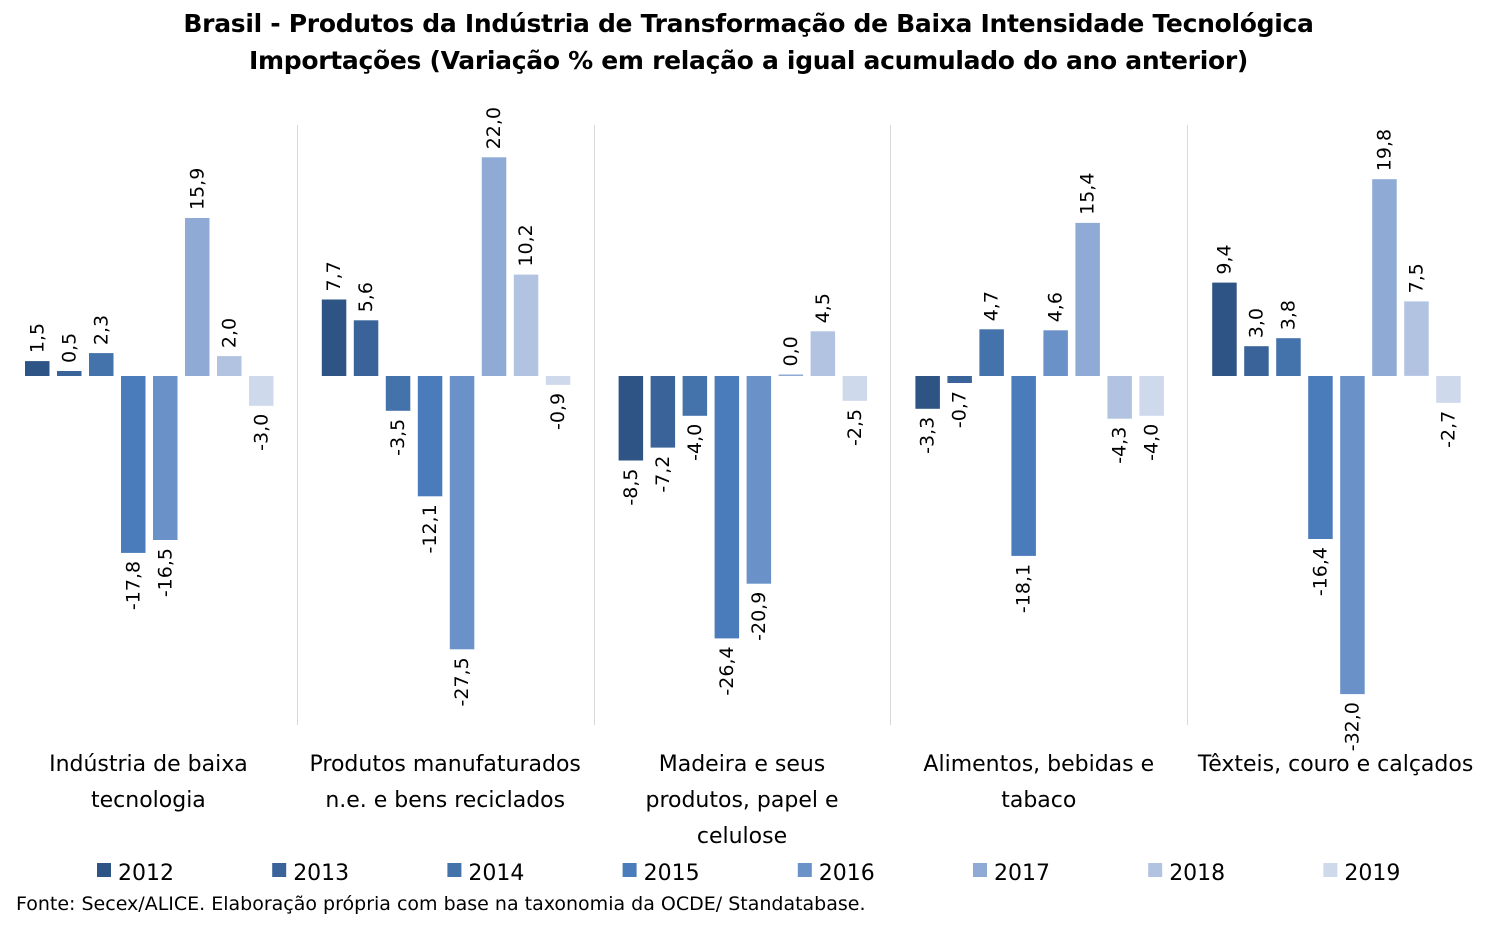  Describe the element at coordinates (1120, 445) in the screenshot. I see `data-label-2018-cat4: -4,3` at that location.